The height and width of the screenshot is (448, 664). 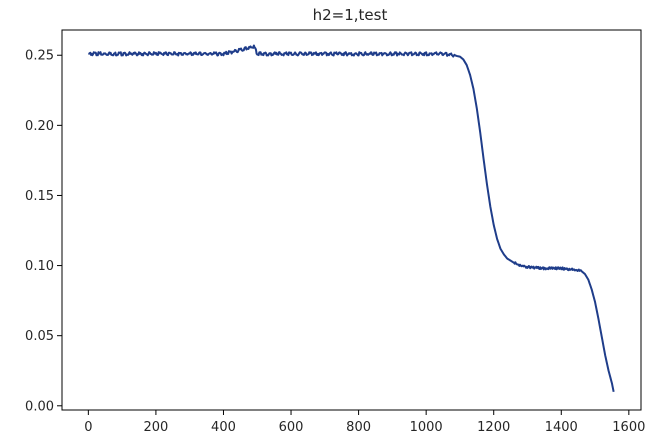 What do you see at coordinates (628, 427) in the screenshot?
I see `x-tick-label: 1600` at bounding box center [628, 427].